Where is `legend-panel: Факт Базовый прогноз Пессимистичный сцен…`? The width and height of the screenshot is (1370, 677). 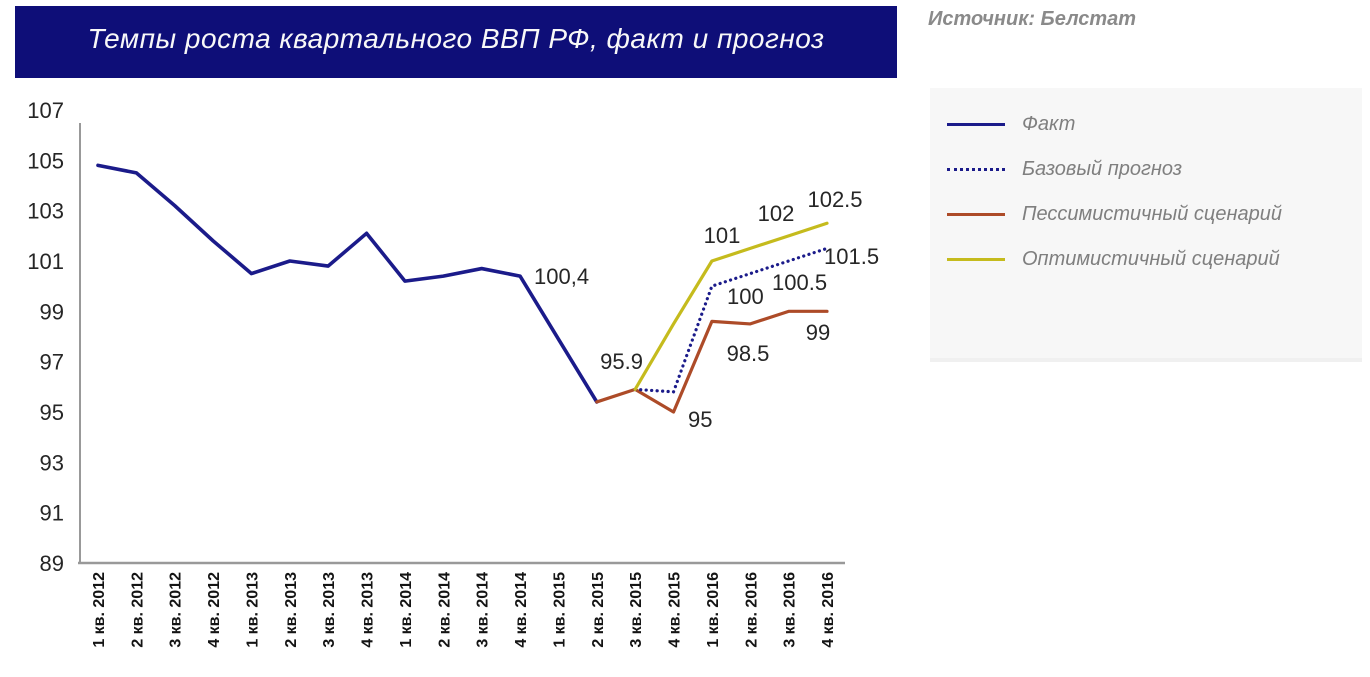
legend-panel: Факт Базовый прогноз Пессимистичный сцен… is located at coordinates (1146, 225).